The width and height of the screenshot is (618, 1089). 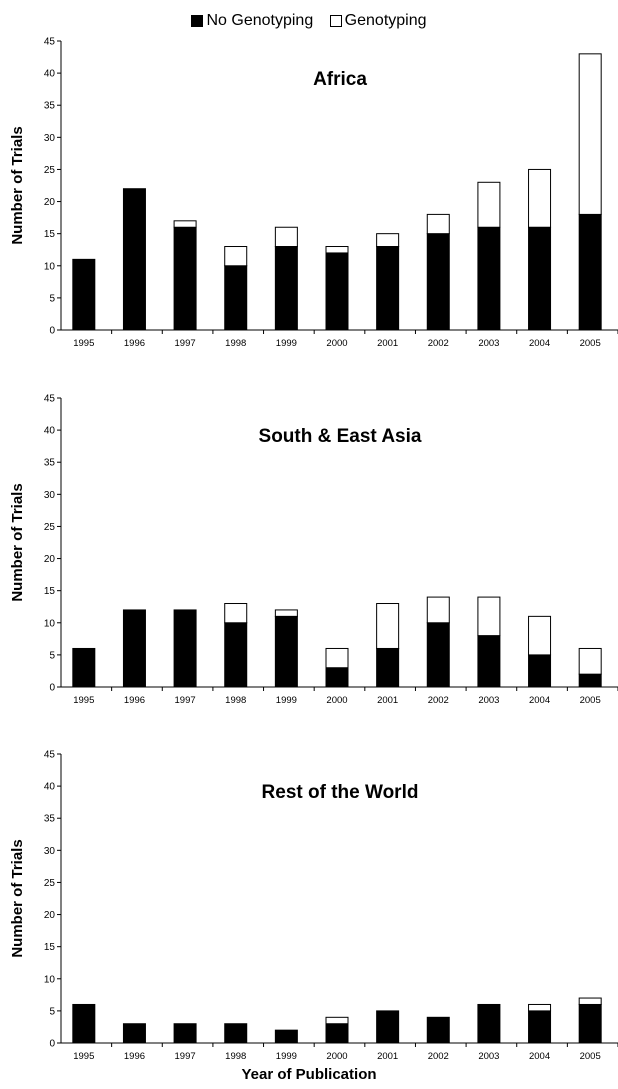 I want to click on x-tick-label: 2001, so click(x=387, y=700).